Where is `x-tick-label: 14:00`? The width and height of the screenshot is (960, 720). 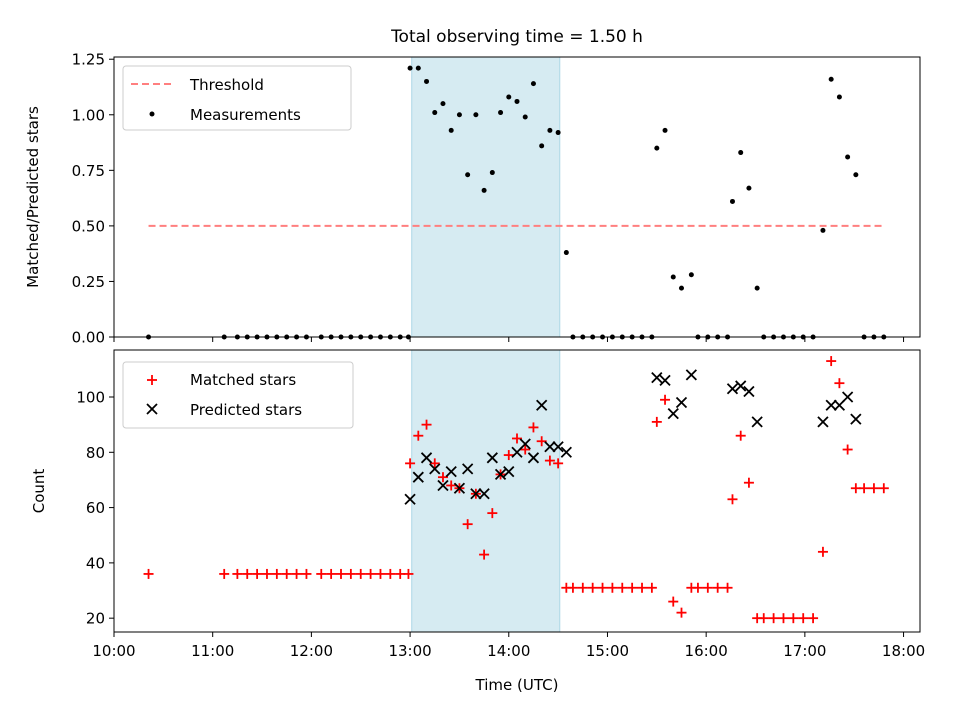 x-tick-label: 14:00 is located at coordinates (508, 651).